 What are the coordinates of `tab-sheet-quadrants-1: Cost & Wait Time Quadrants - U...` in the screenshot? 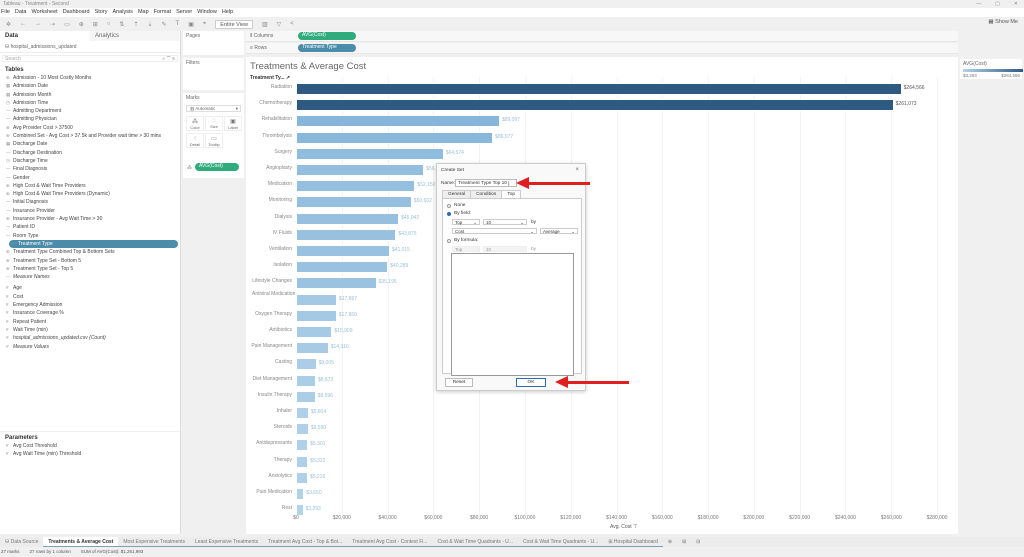 It's located at (475, 542).